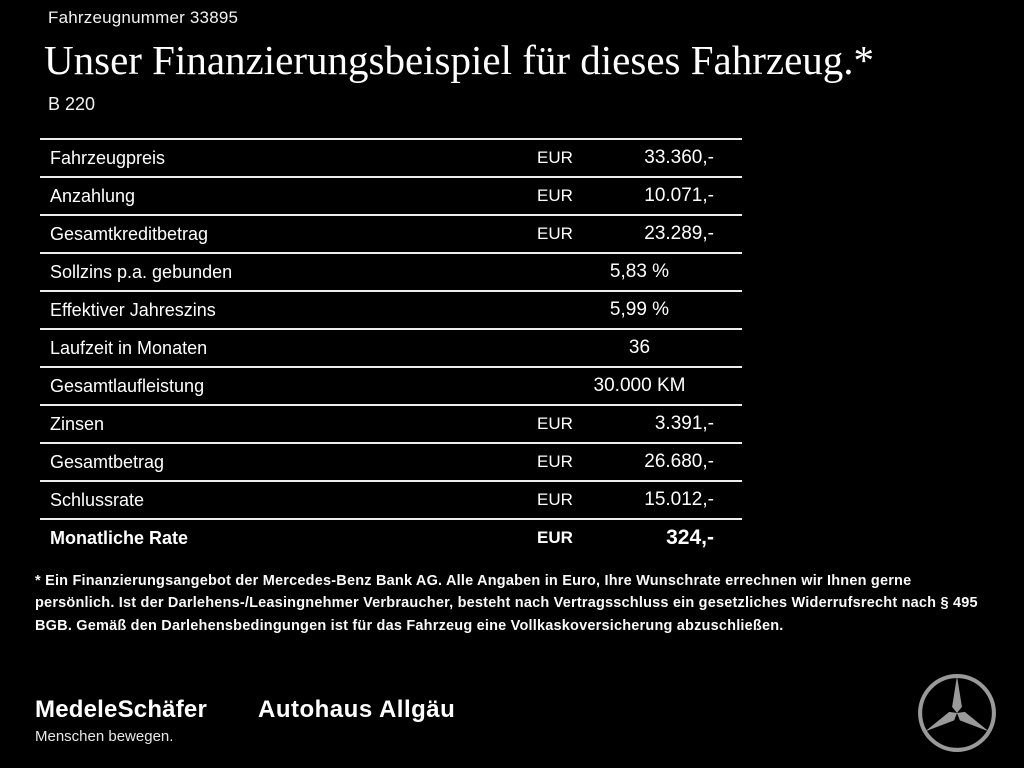  Describe the element at coordinates (143, 17) in the screenshot. I see `vehicle-number: Fahrzeugnummer 33895` at that location.